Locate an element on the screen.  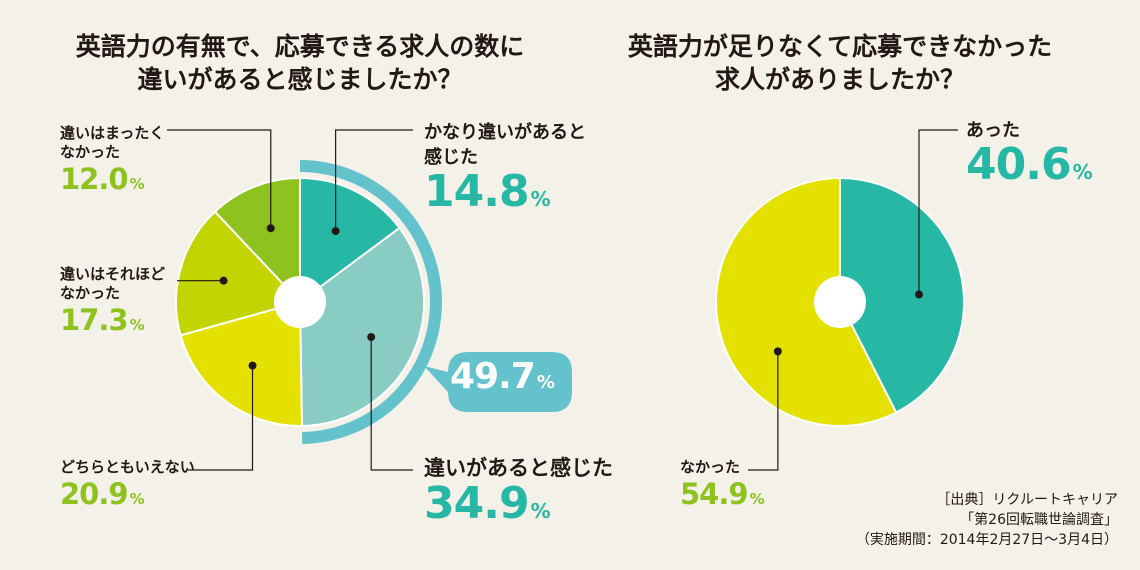
left-label-not-much: 違いはそれほど なかった 17.3% is located at coordinates (112, 301).